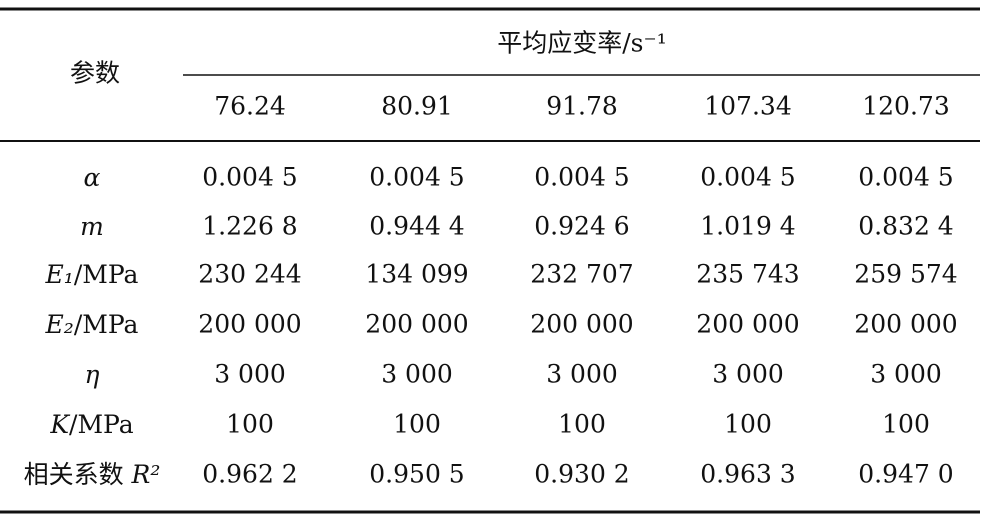  Describe the element at coordinates (416, 274) in the screenshot. I see `cell: 134 099` at that location.